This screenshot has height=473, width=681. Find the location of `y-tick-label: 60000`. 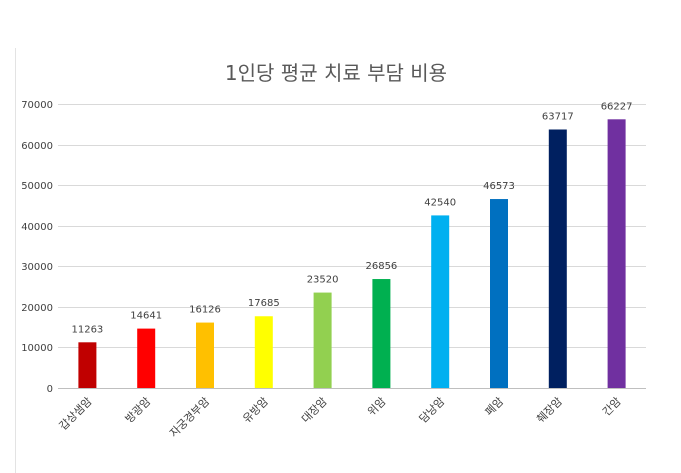

y-tick-label: 60000 is located at coordinates (37, 146).